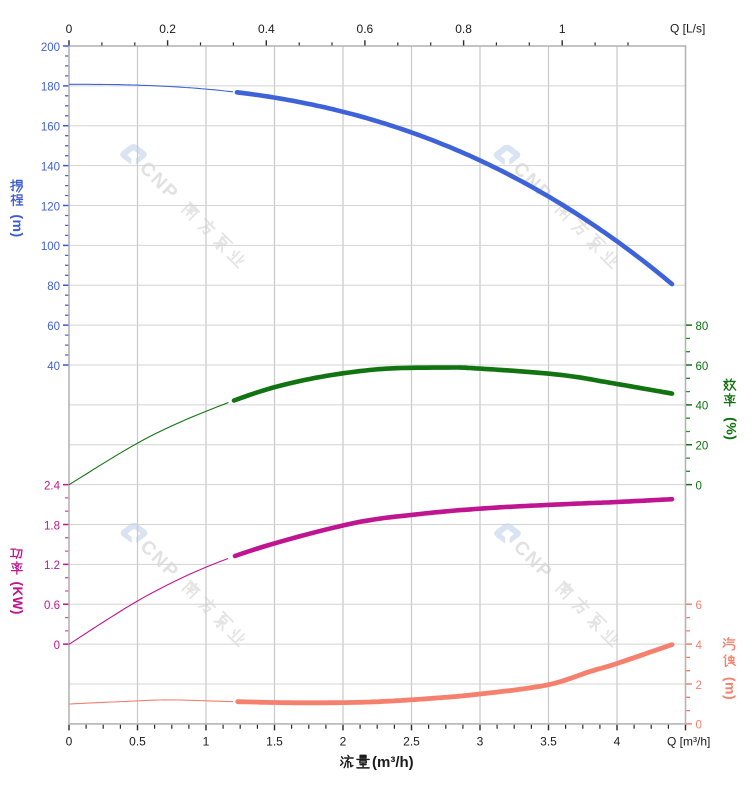 The height and width of the screenshot is (802, 752). What do you see at coordinates (52, 526) in the screenshot?
I see `svg-text: 1.8` at bounding box center [52, 526].